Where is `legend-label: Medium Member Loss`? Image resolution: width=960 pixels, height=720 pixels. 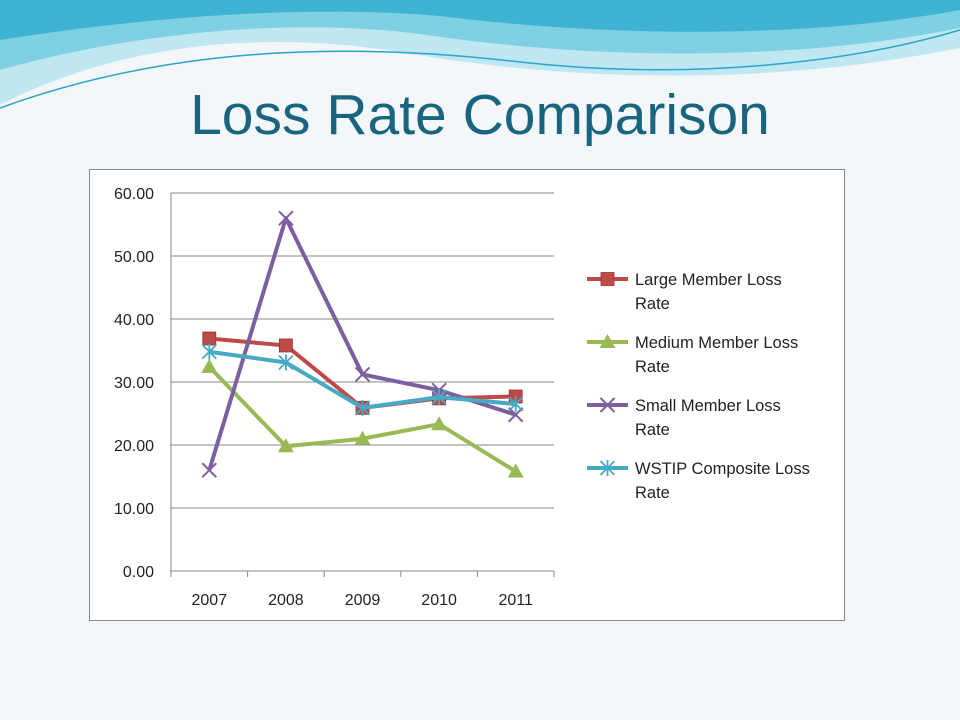
legend-label: Medium Member Loss is located at coordinates (716, 343).